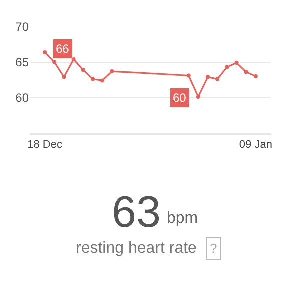  I want to click on text: resting heart rate, so click(137, 248).